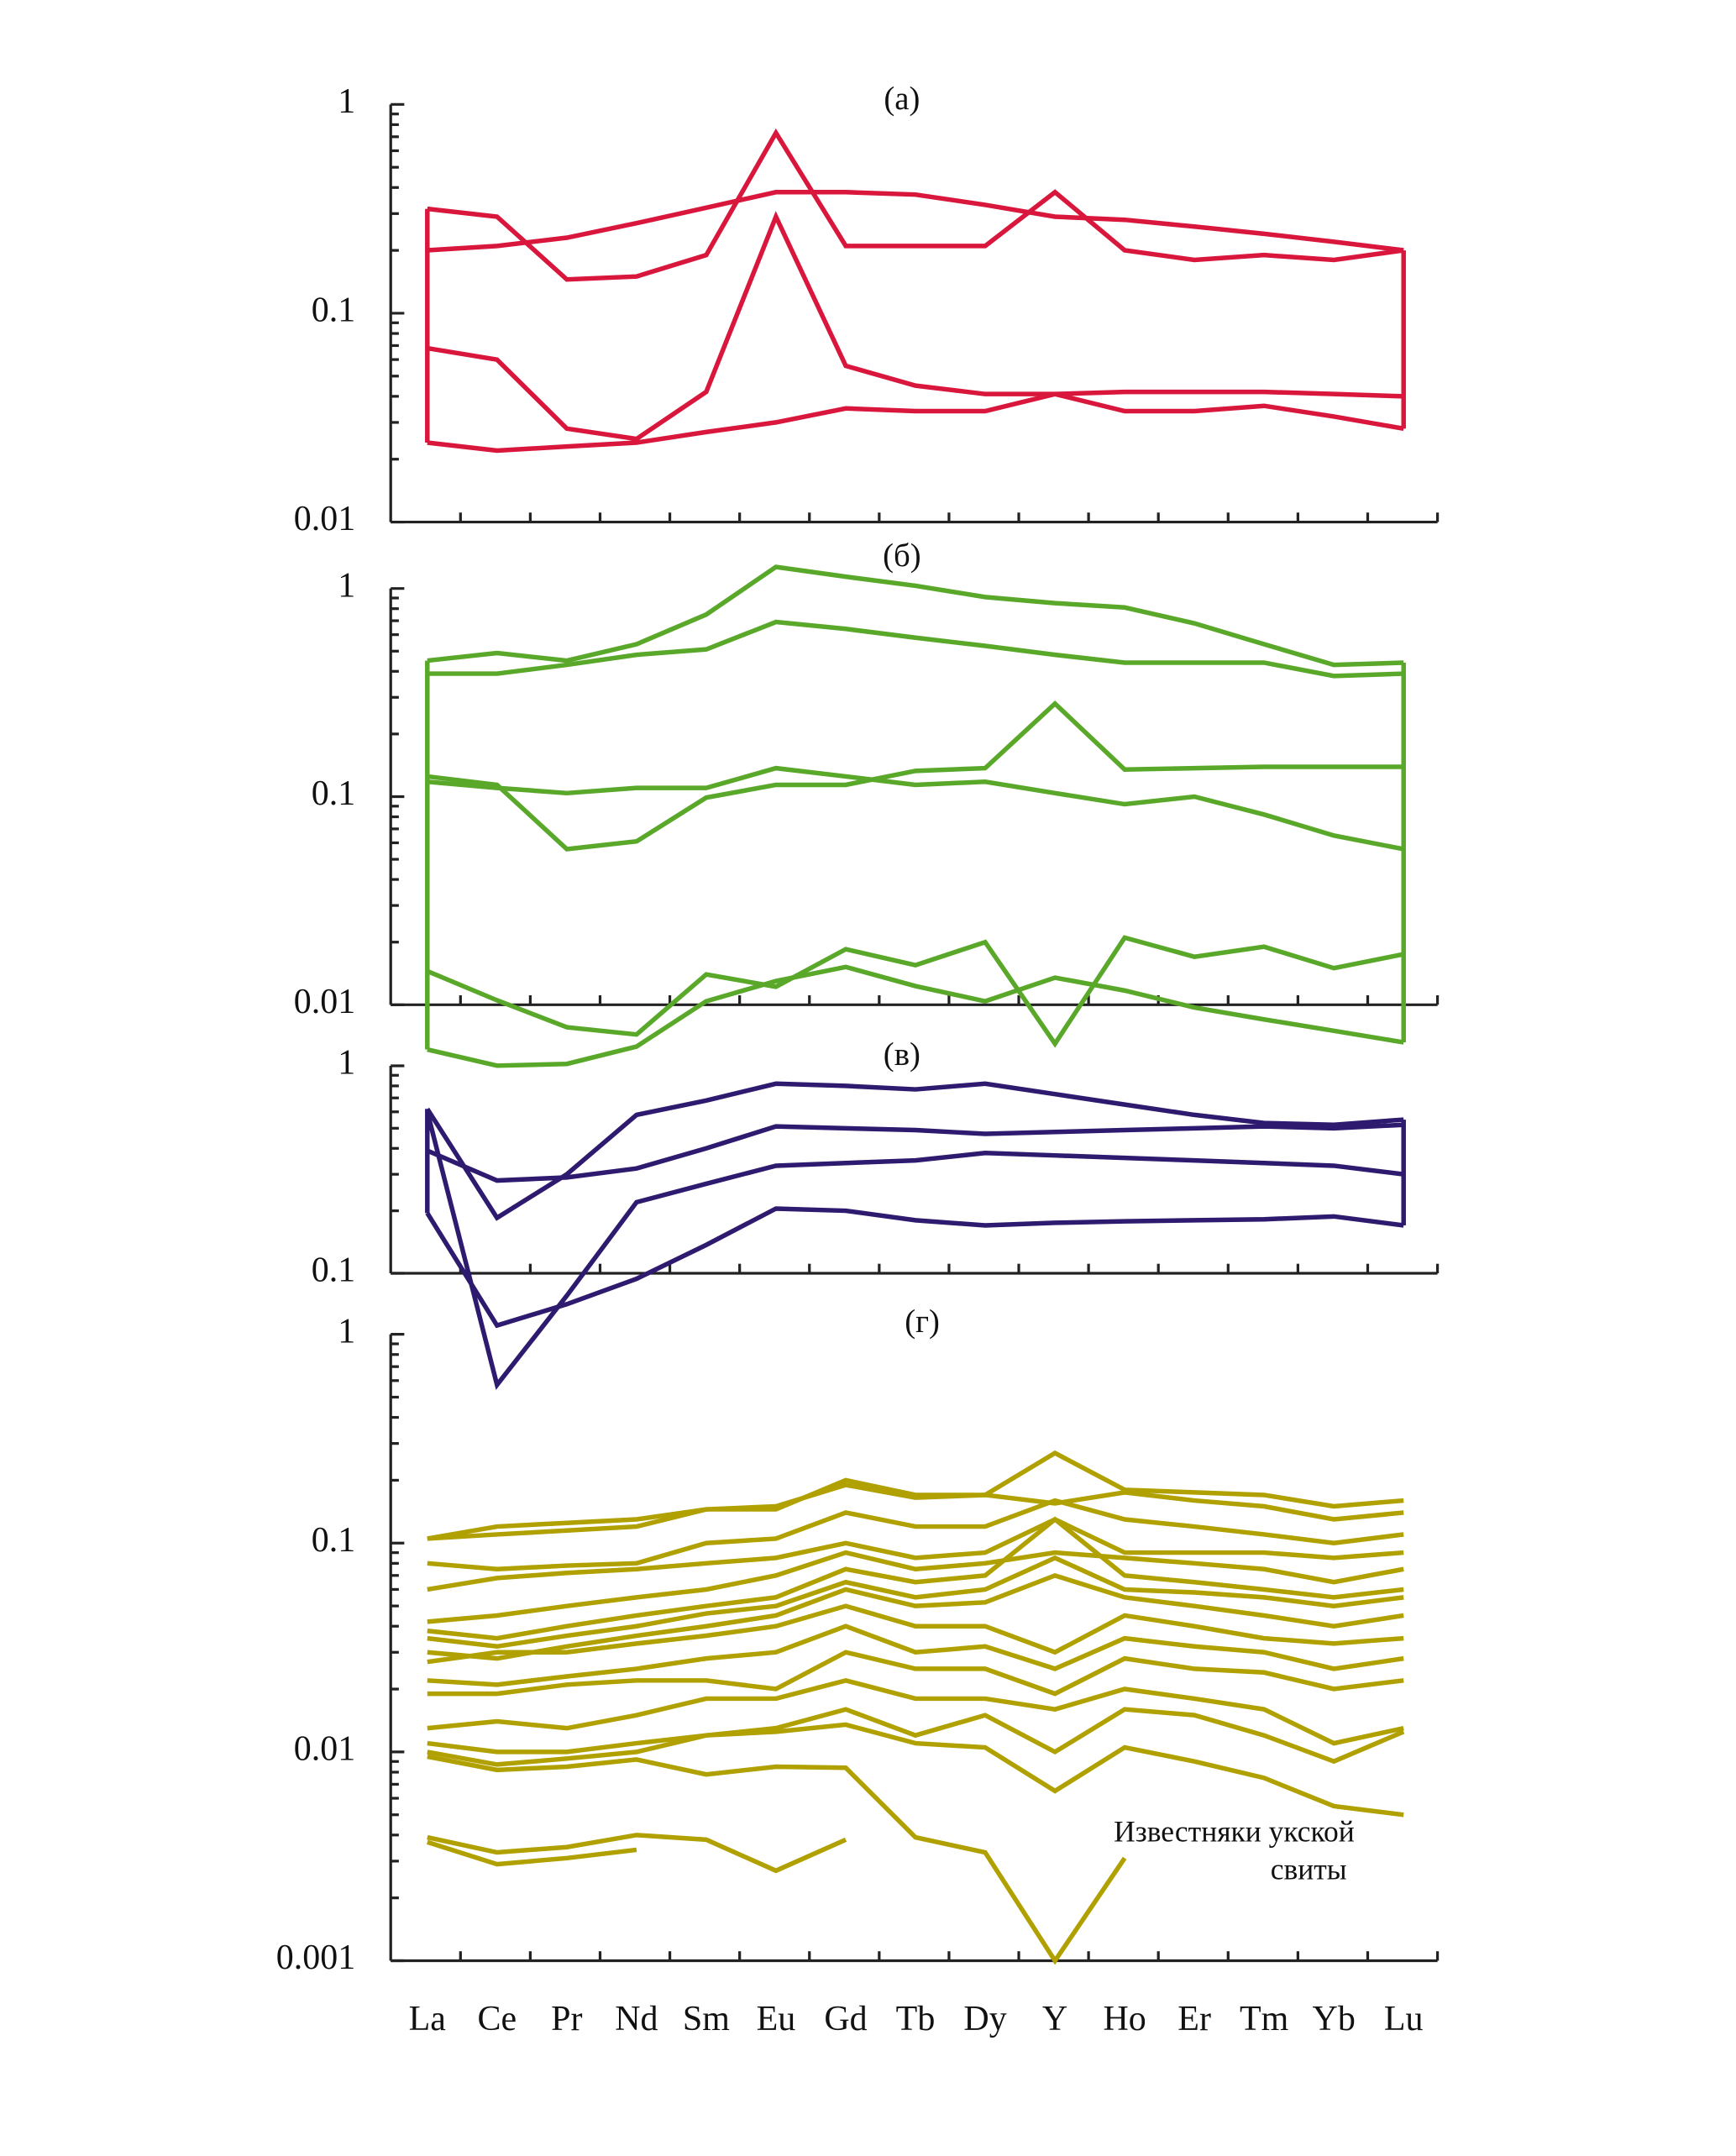  I want to click on x-tick-label: Ce, so click(497, 2019).